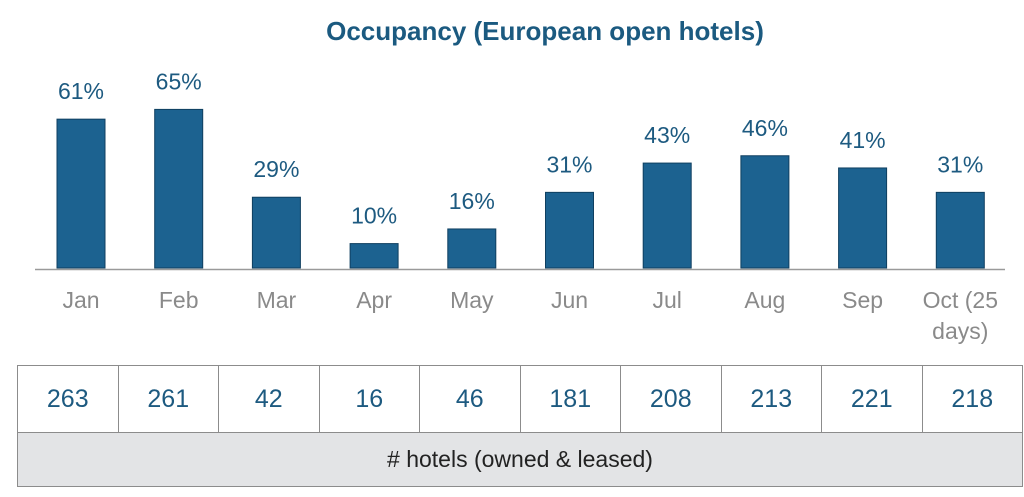  Describe the element at coordinates (872, 399) in the screenshot. I see `table-cell: 221` at that location.